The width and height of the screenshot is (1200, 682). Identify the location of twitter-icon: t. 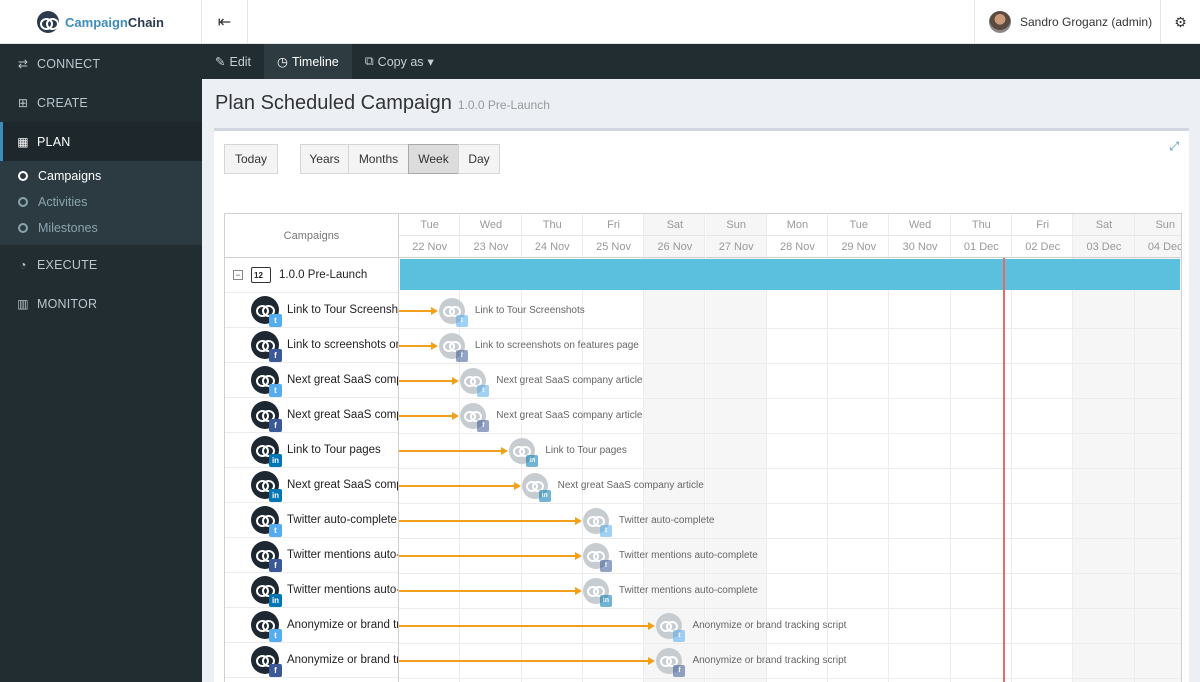
(275, 320).